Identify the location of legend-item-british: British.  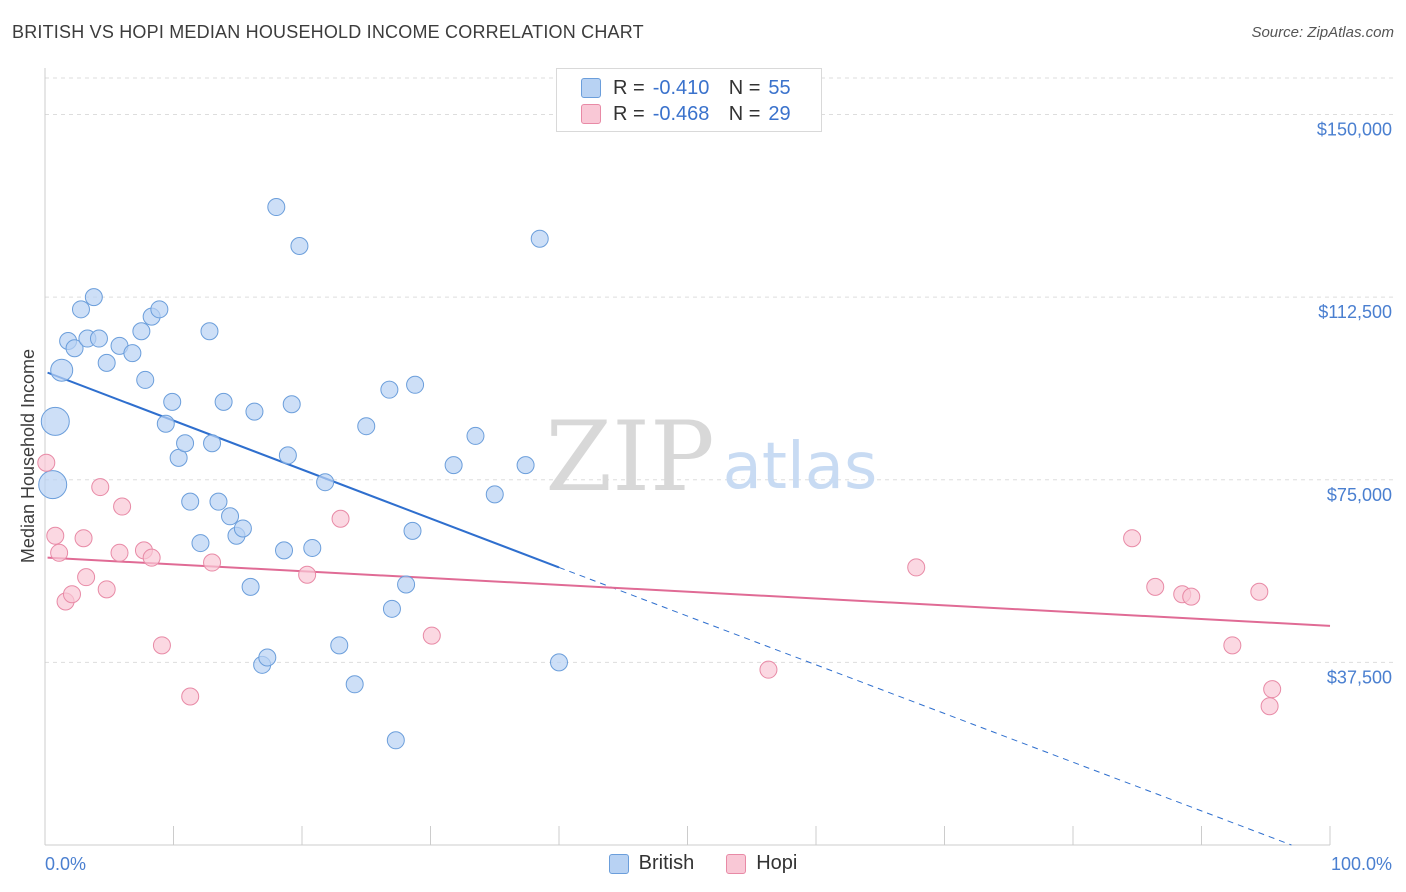
(651, 863).